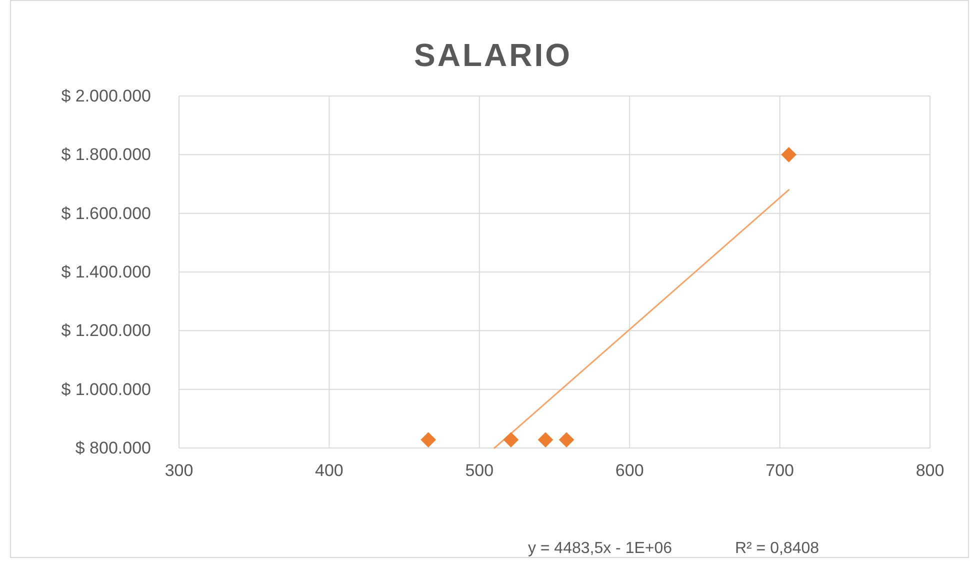 The width and height of the screenshot is (970, 561). What do you see at coordinates (780, 470) in the screenshot?
I see `x-tick-label: 700` at bounding box center [780, 470].